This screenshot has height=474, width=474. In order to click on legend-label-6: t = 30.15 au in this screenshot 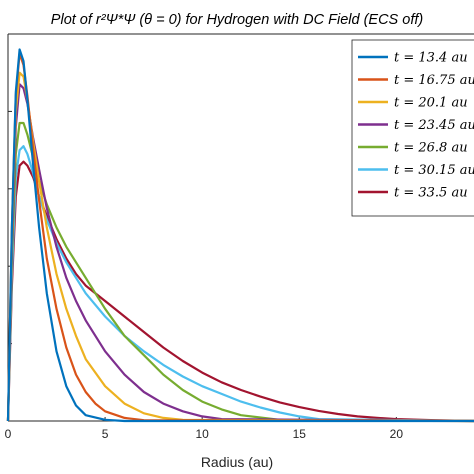, I will do `click(434, 170)`.